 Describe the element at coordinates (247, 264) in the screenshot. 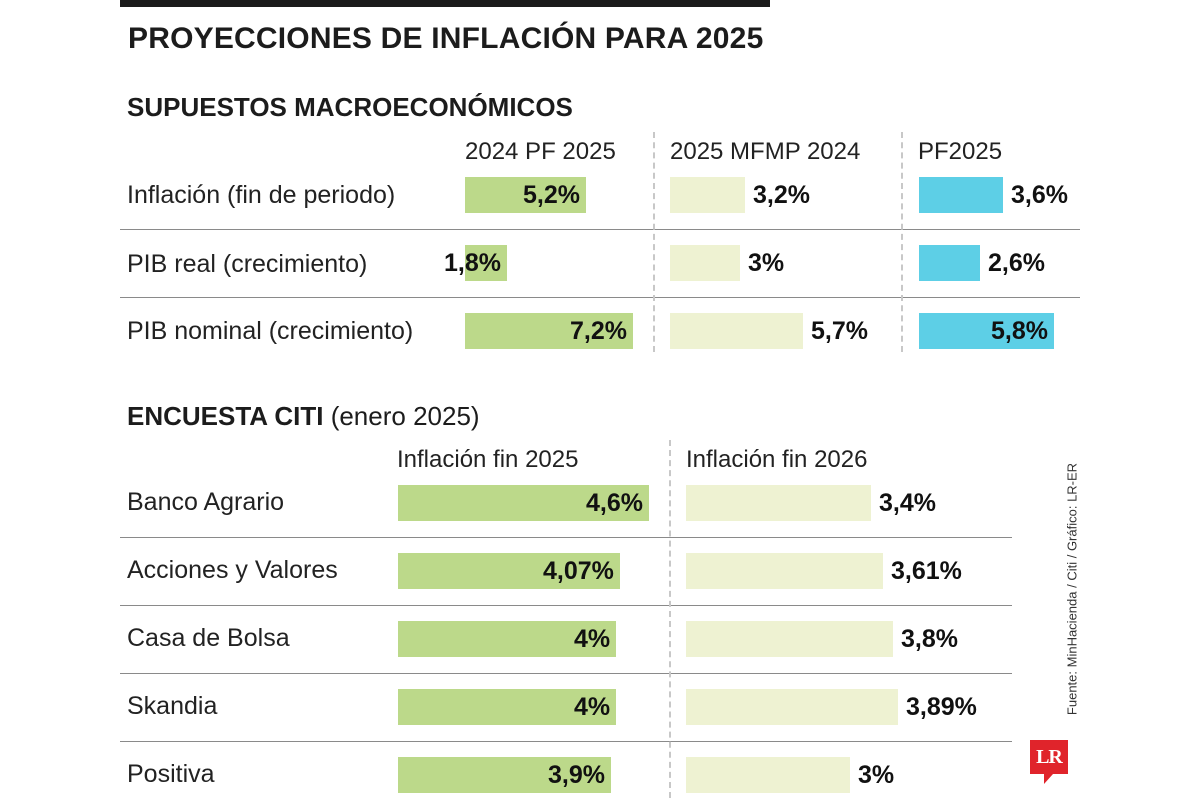

I see `section1-row-label-2: PIB real (crecimiento)` at that location.